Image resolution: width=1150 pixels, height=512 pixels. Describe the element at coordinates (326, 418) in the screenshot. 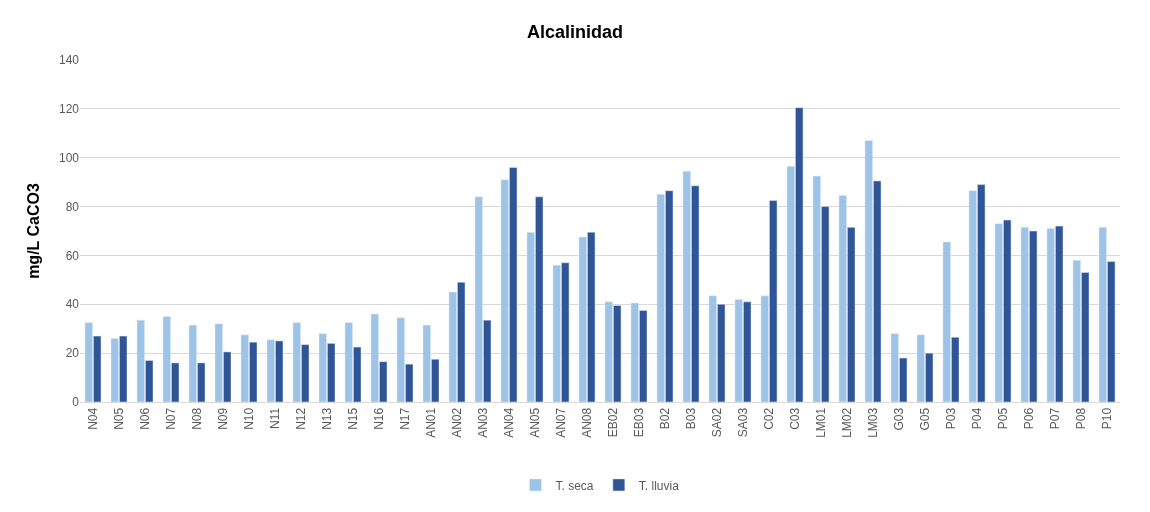

I see `x-tick-label: N13` at that location.